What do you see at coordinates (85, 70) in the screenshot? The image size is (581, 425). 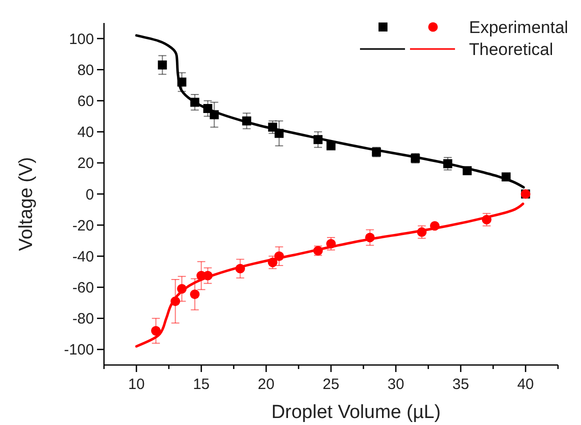 I see `y-tick-label: 80` at bounding box center [85, 70].